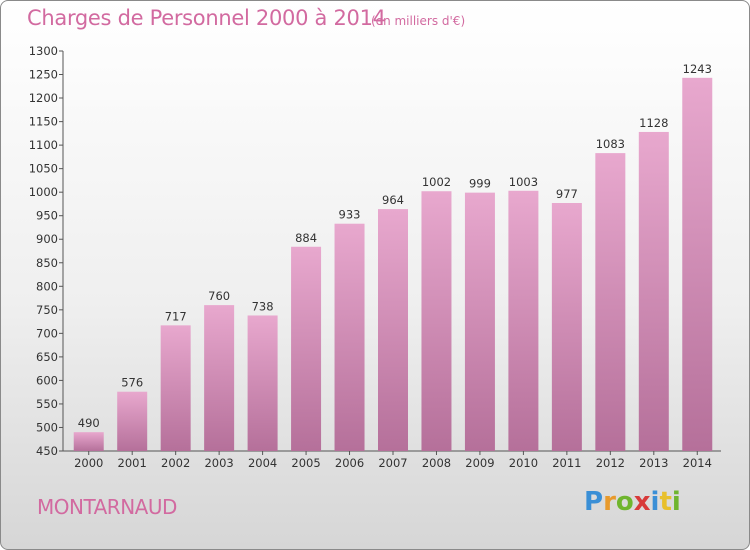  I want to click on x-tick-label: 2004, so click(262, 463).